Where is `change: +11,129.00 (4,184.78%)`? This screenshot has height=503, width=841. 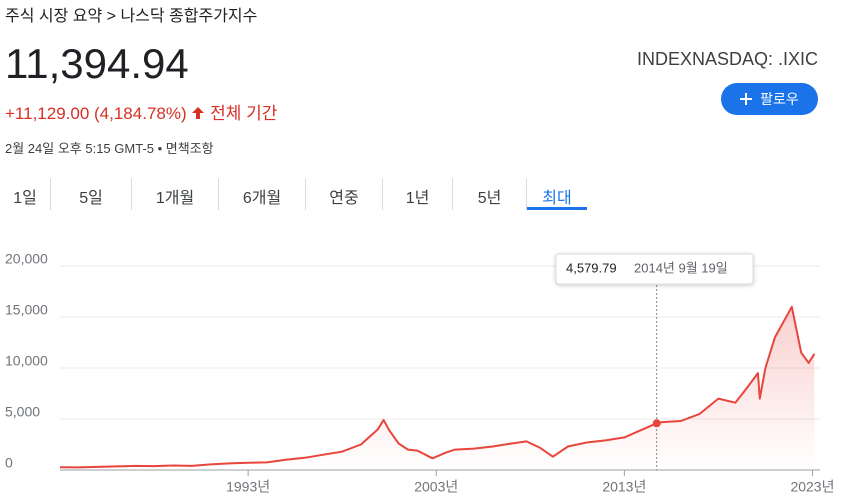 change: +11,129.00 (4,184.78%) is located at coordinates (96, 113).